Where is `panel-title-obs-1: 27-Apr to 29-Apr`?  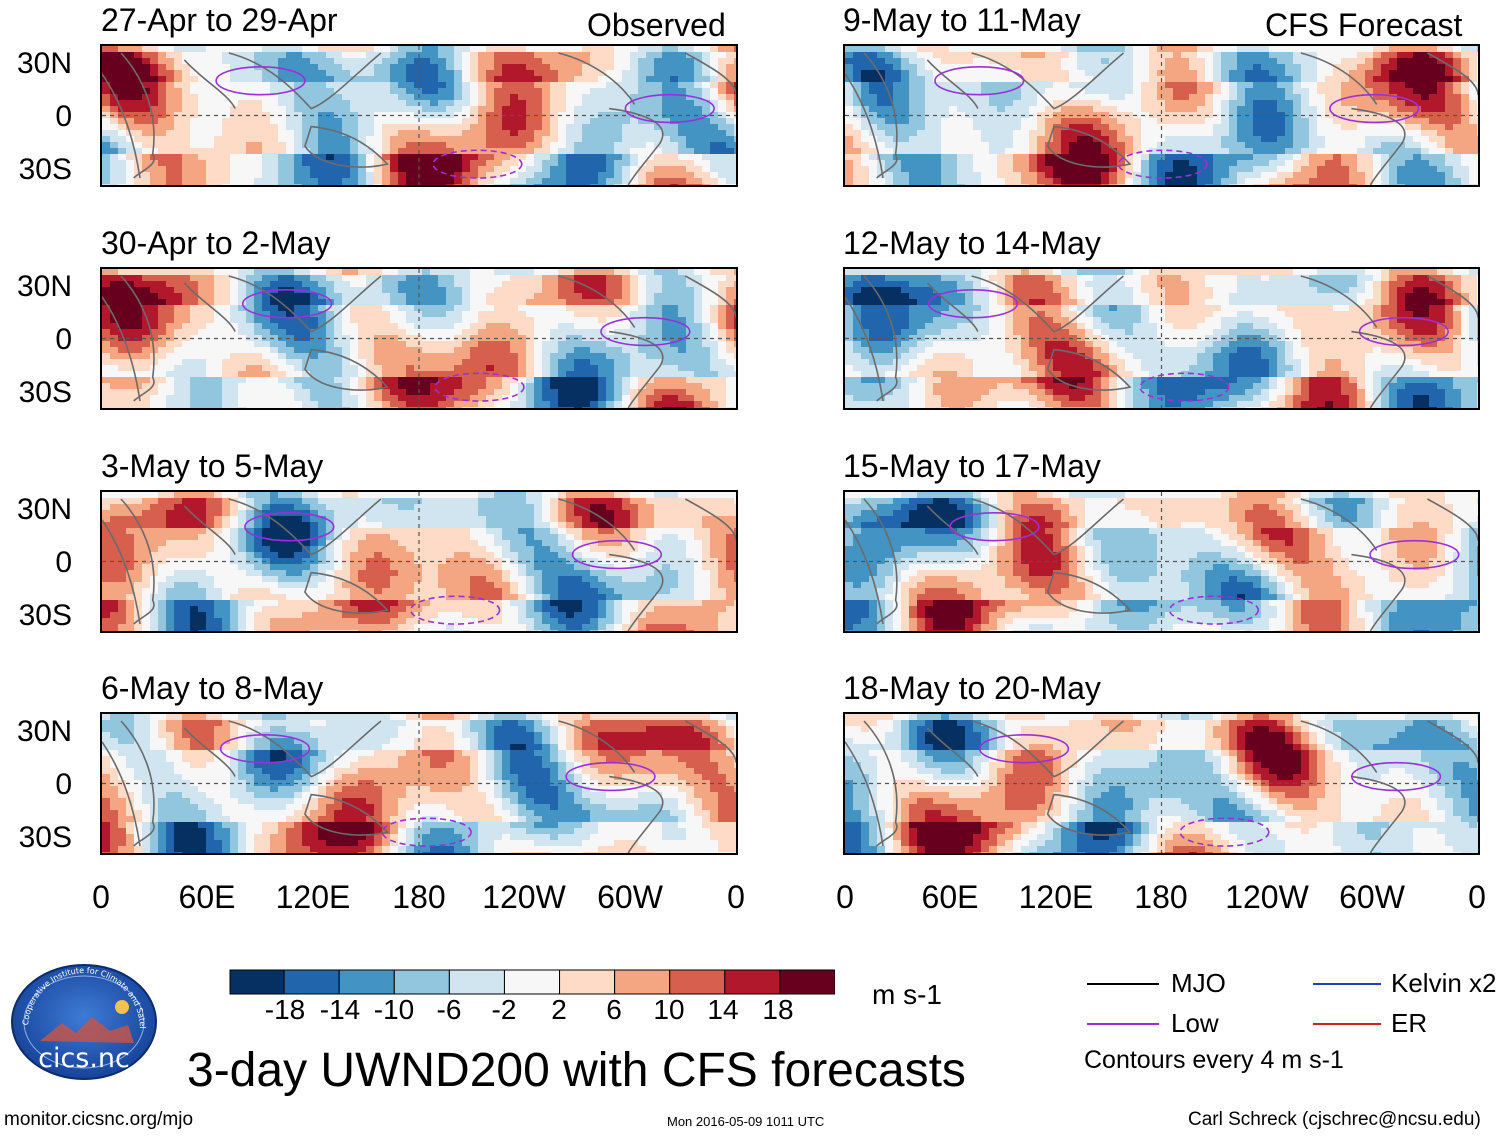
panel-title-obs-1: 27-Apr to 29-Apr is located at coordinates (219, 20).